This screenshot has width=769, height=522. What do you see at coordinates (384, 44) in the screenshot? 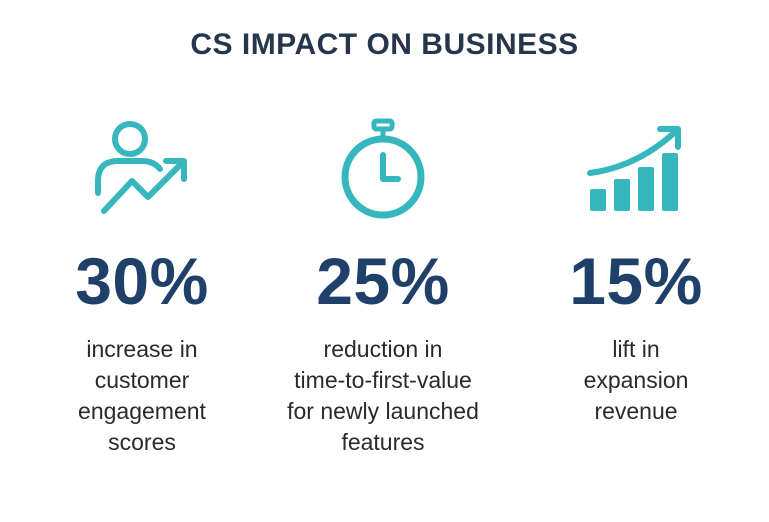
I see `page-title: CS IMPACT ON BUSINESS` at bounding box center [384, 44].